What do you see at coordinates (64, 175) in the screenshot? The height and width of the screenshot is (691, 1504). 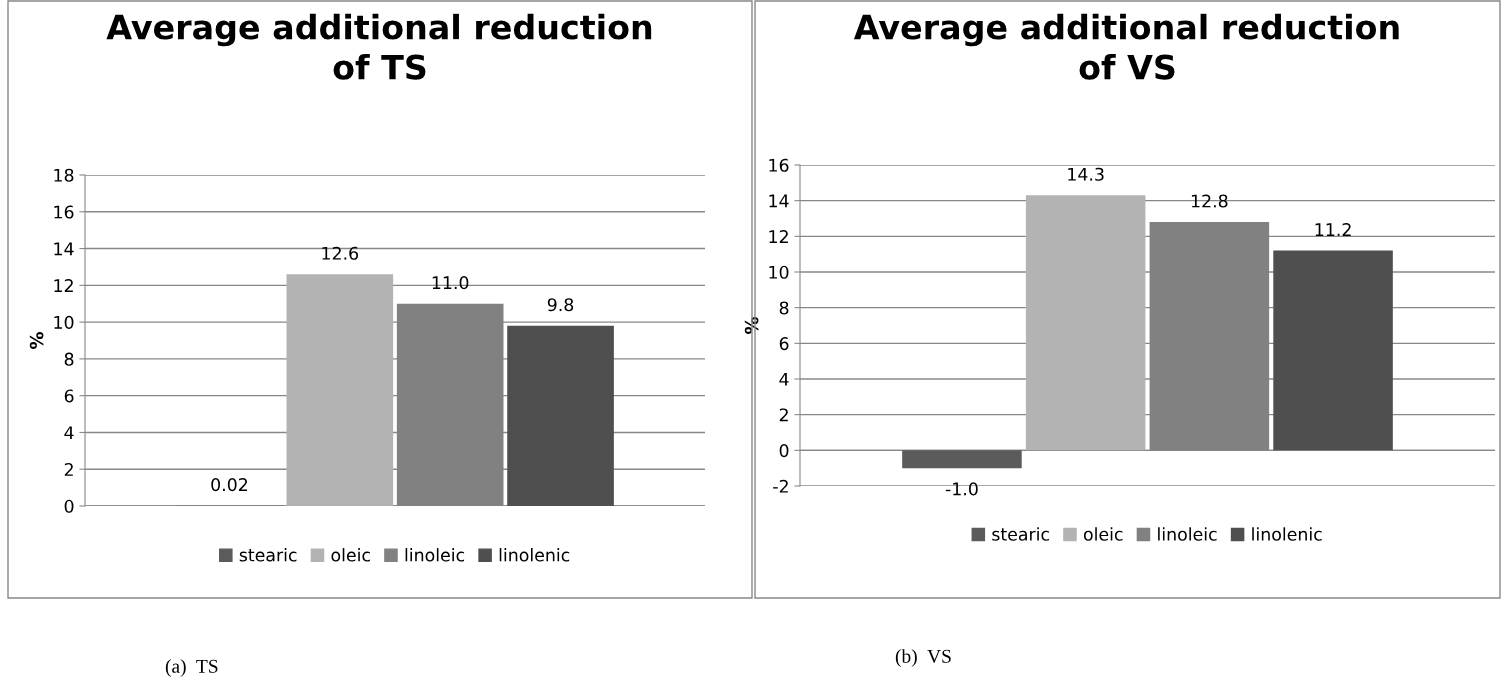 I see `y-tick-label: 18` at bounding box center [64, 175].